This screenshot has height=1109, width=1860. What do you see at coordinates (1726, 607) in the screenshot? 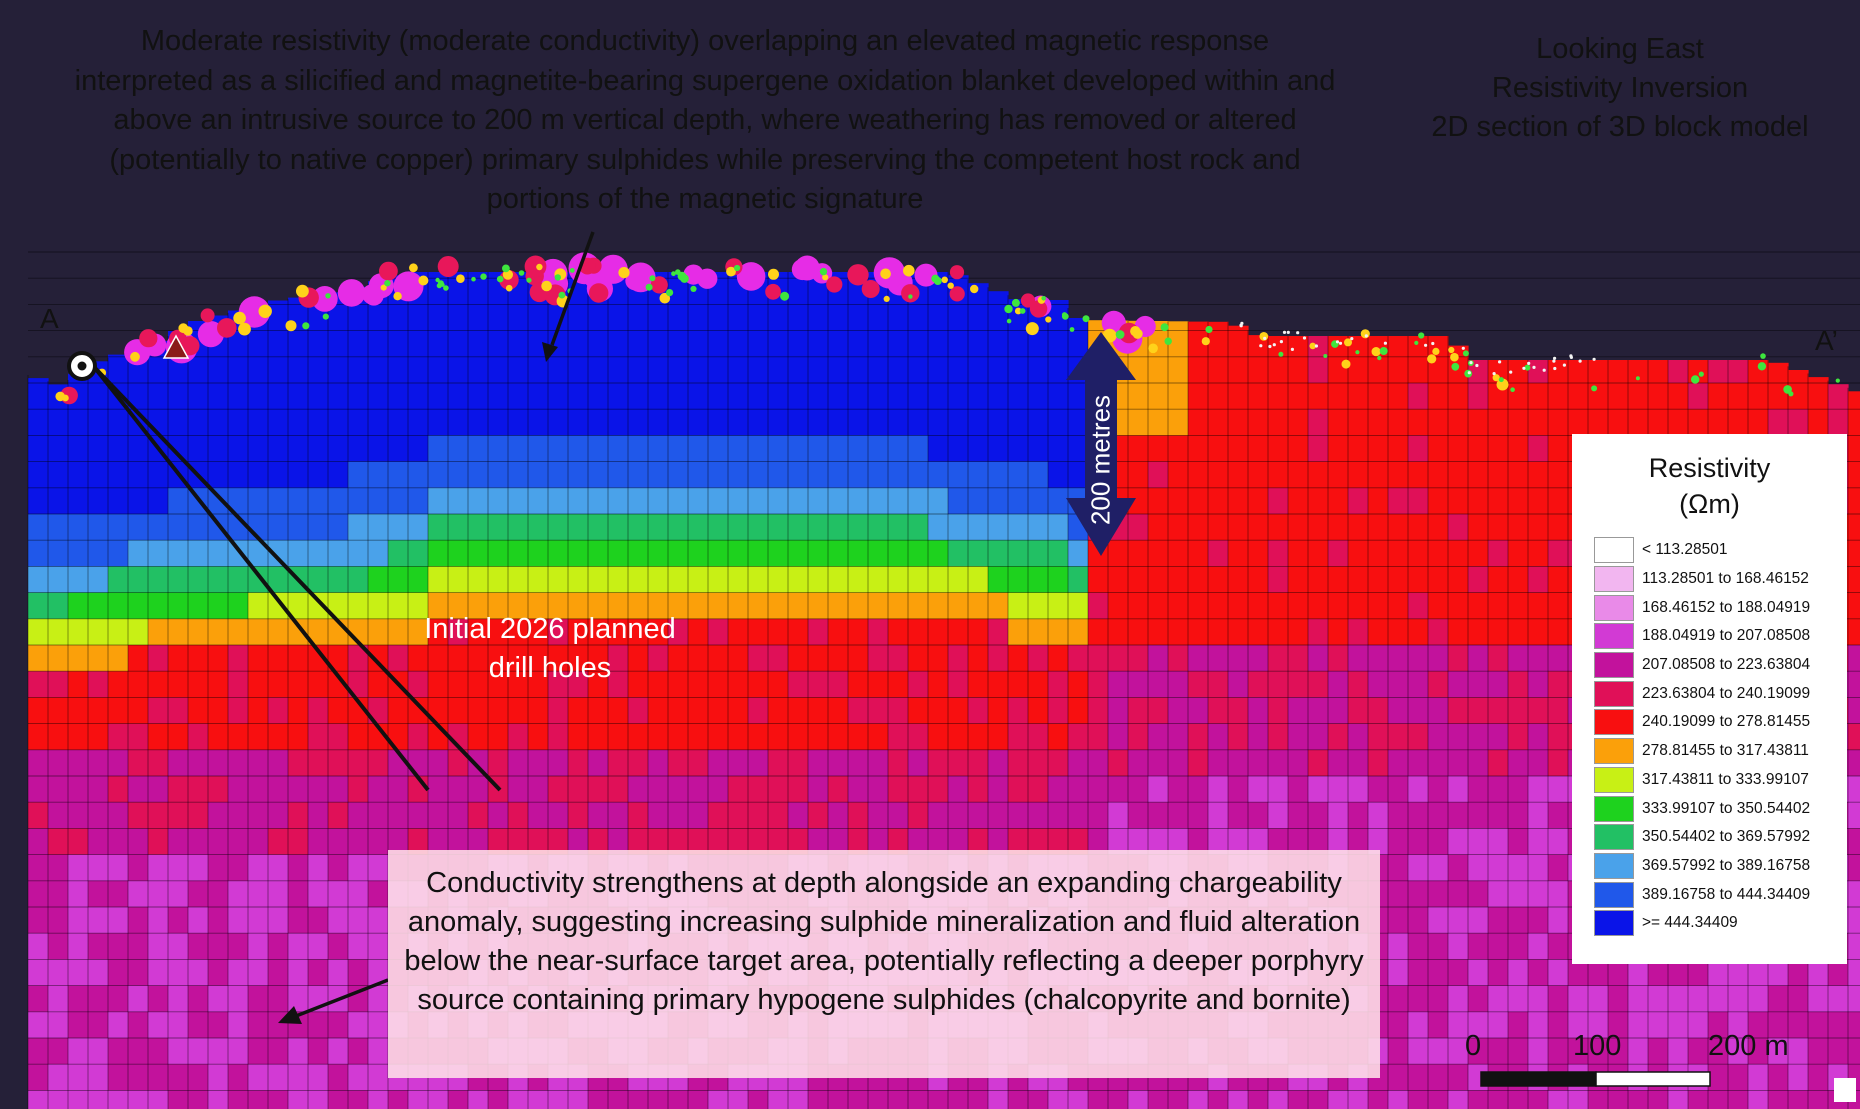
I see `legend-label: 168.46152 to 188.04919` at bounding box center [1726, 607].